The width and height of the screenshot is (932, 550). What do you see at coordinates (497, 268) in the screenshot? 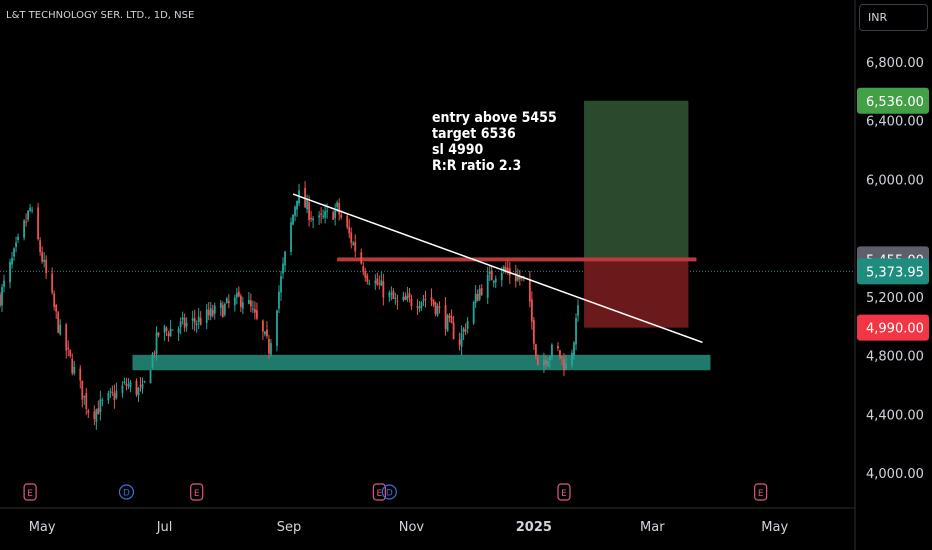
I see `trendline-layer` at bounding box center [497, 268].